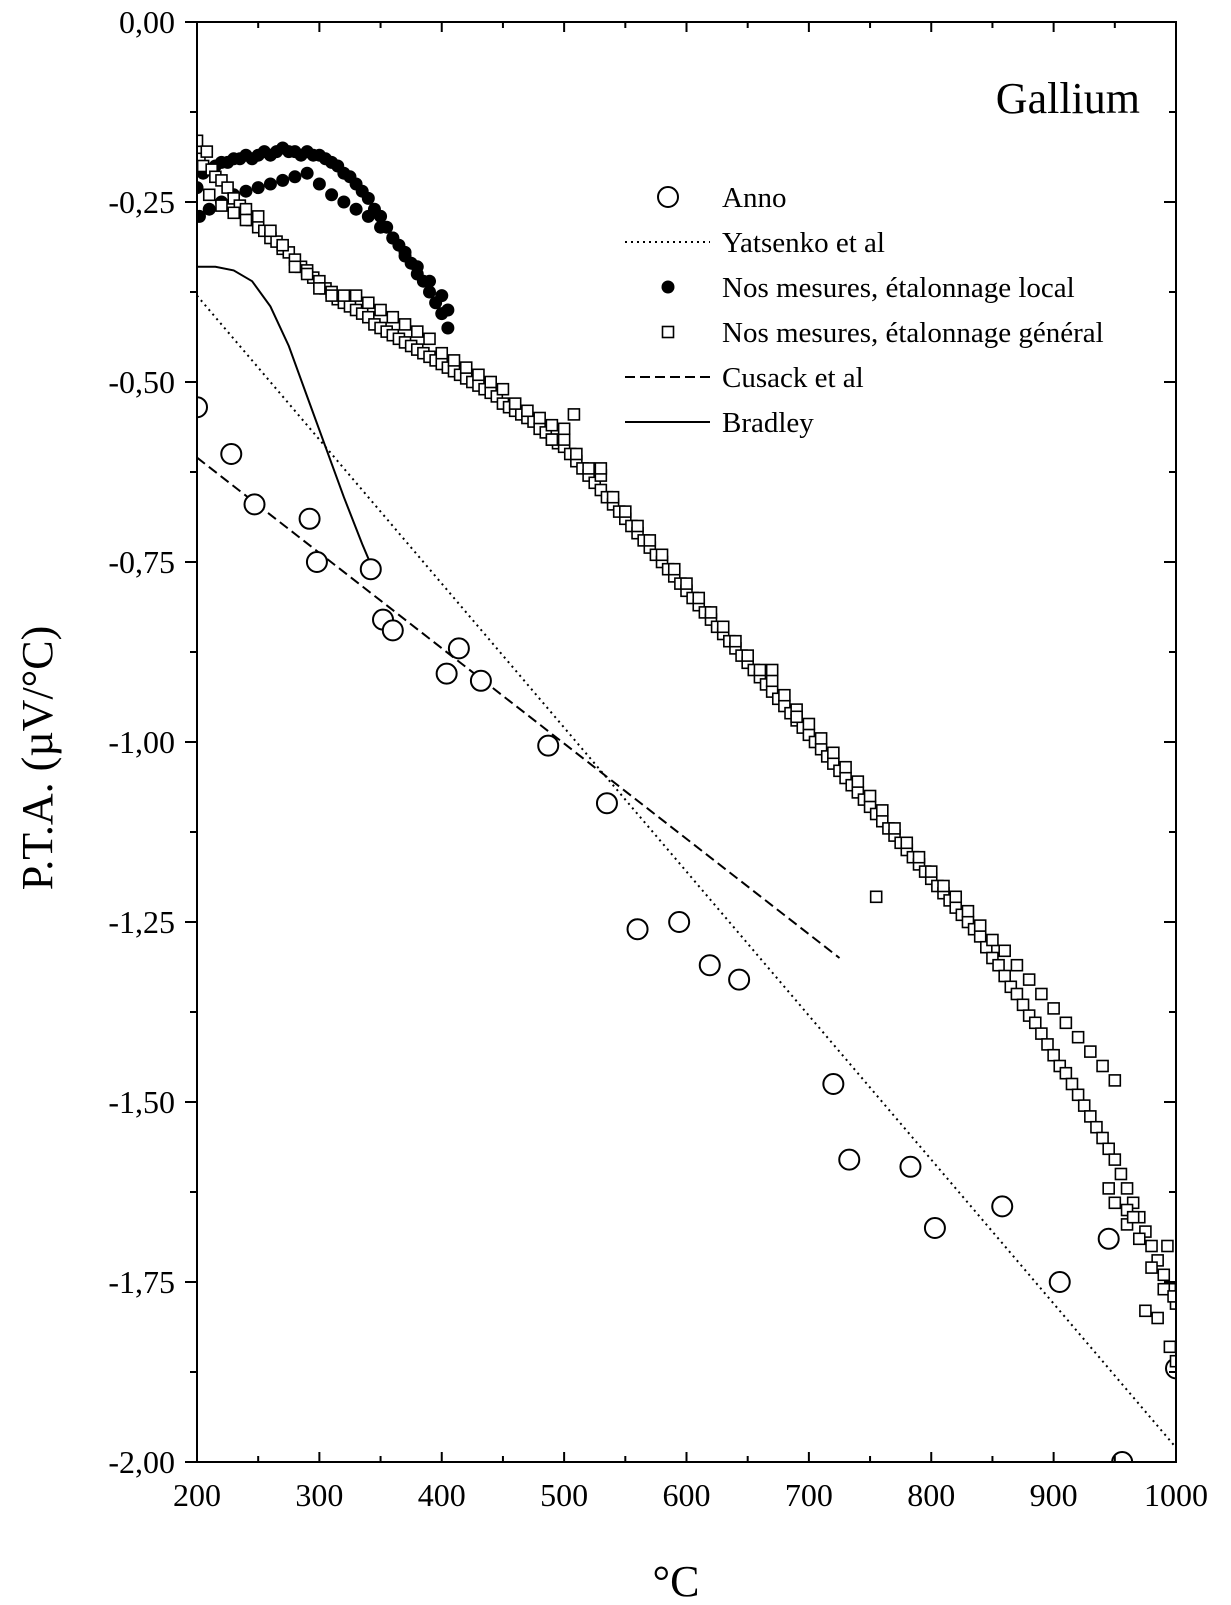 The image size is (1231, 1605). I want to click on x-axis-label: °C, so click(676, 1581).